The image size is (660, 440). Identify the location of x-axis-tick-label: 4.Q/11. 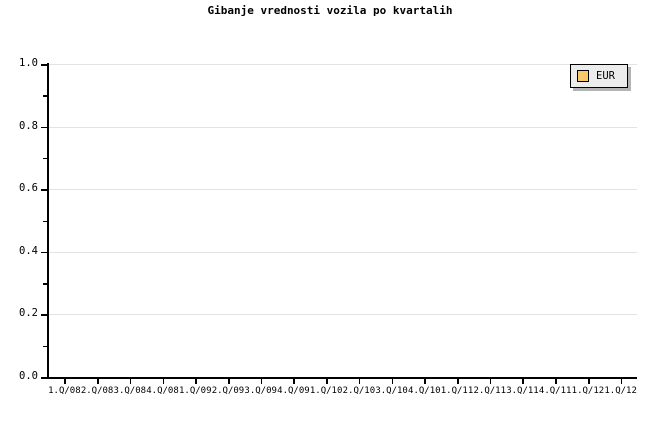
(555, 391).